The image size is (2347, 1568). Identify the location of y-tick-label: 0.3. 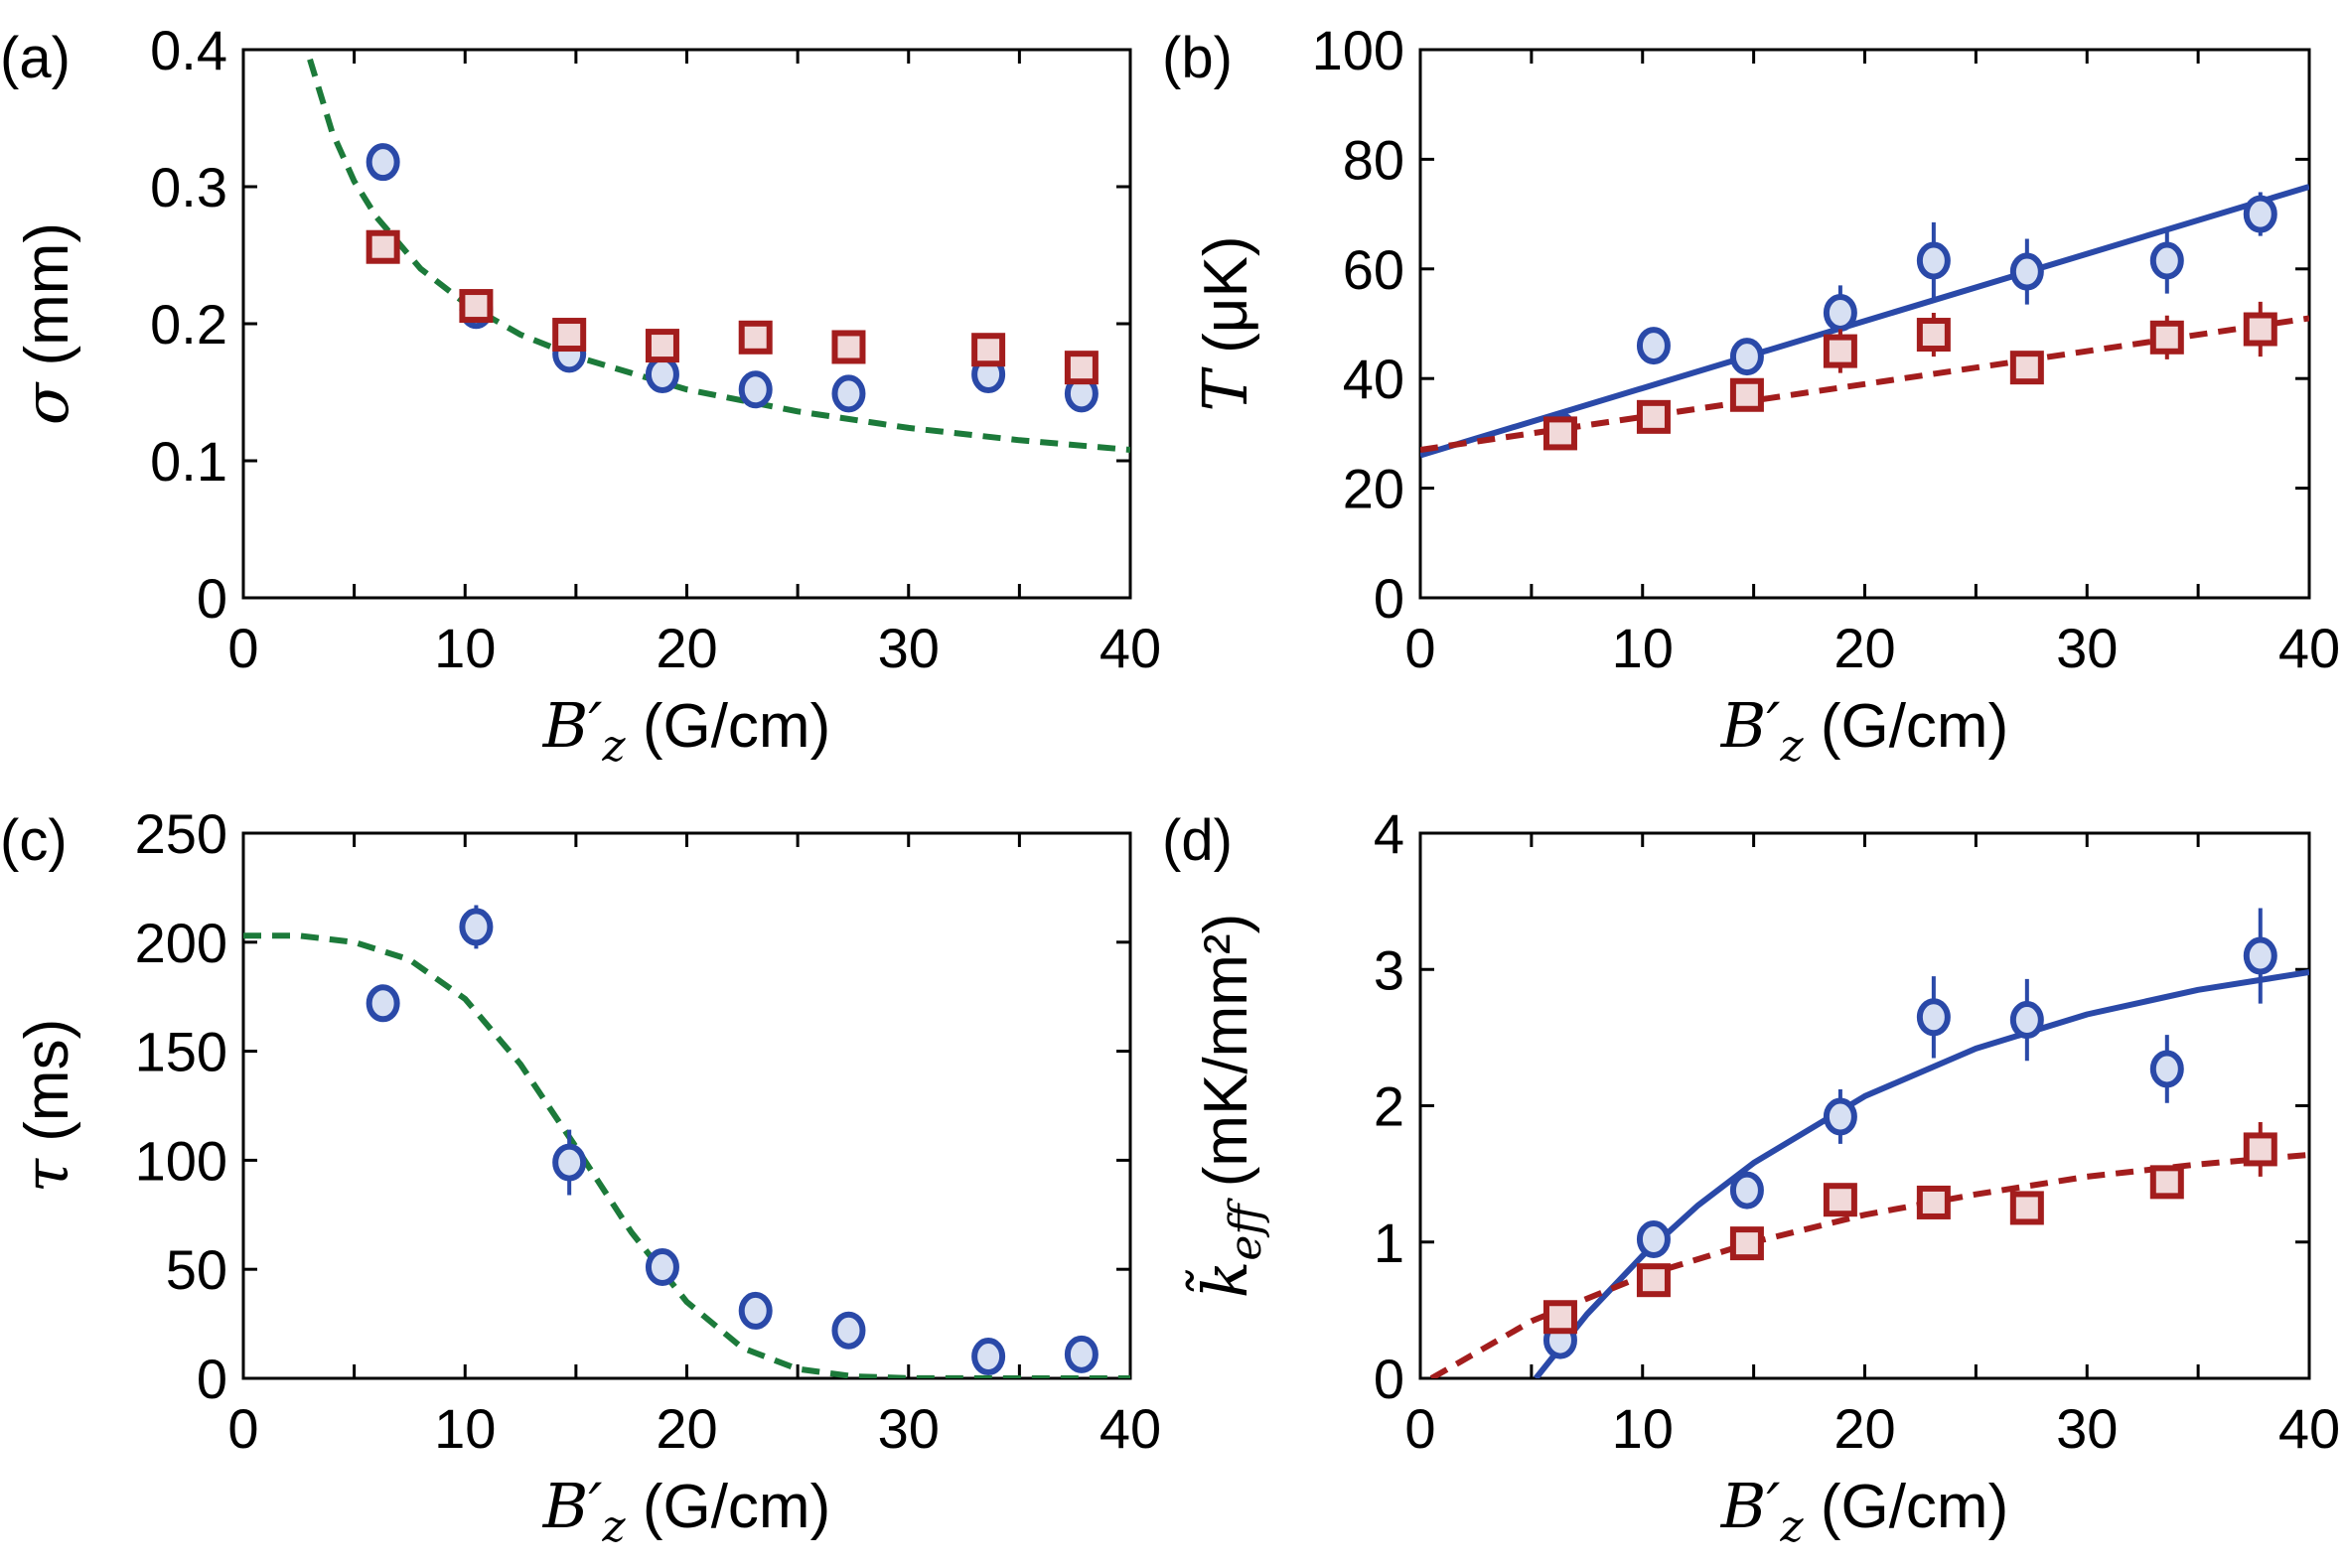
(188, 187).